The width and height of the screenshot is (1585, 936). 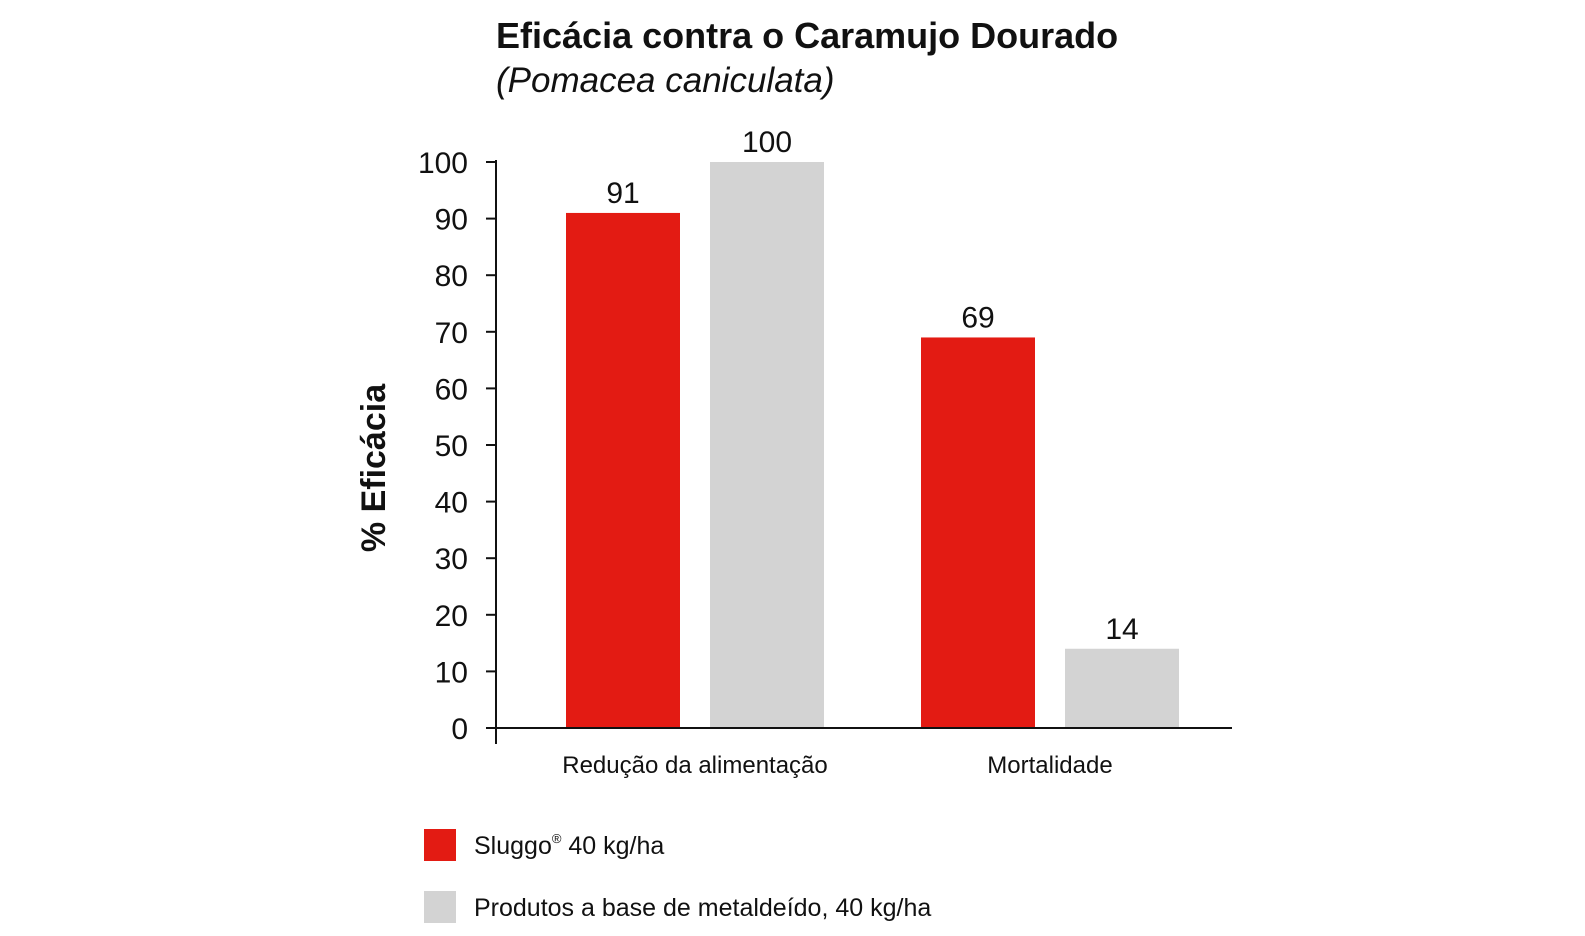 I want to click on chart-subtitle: (Pomacea caniculata), so click(x=665, y=80).